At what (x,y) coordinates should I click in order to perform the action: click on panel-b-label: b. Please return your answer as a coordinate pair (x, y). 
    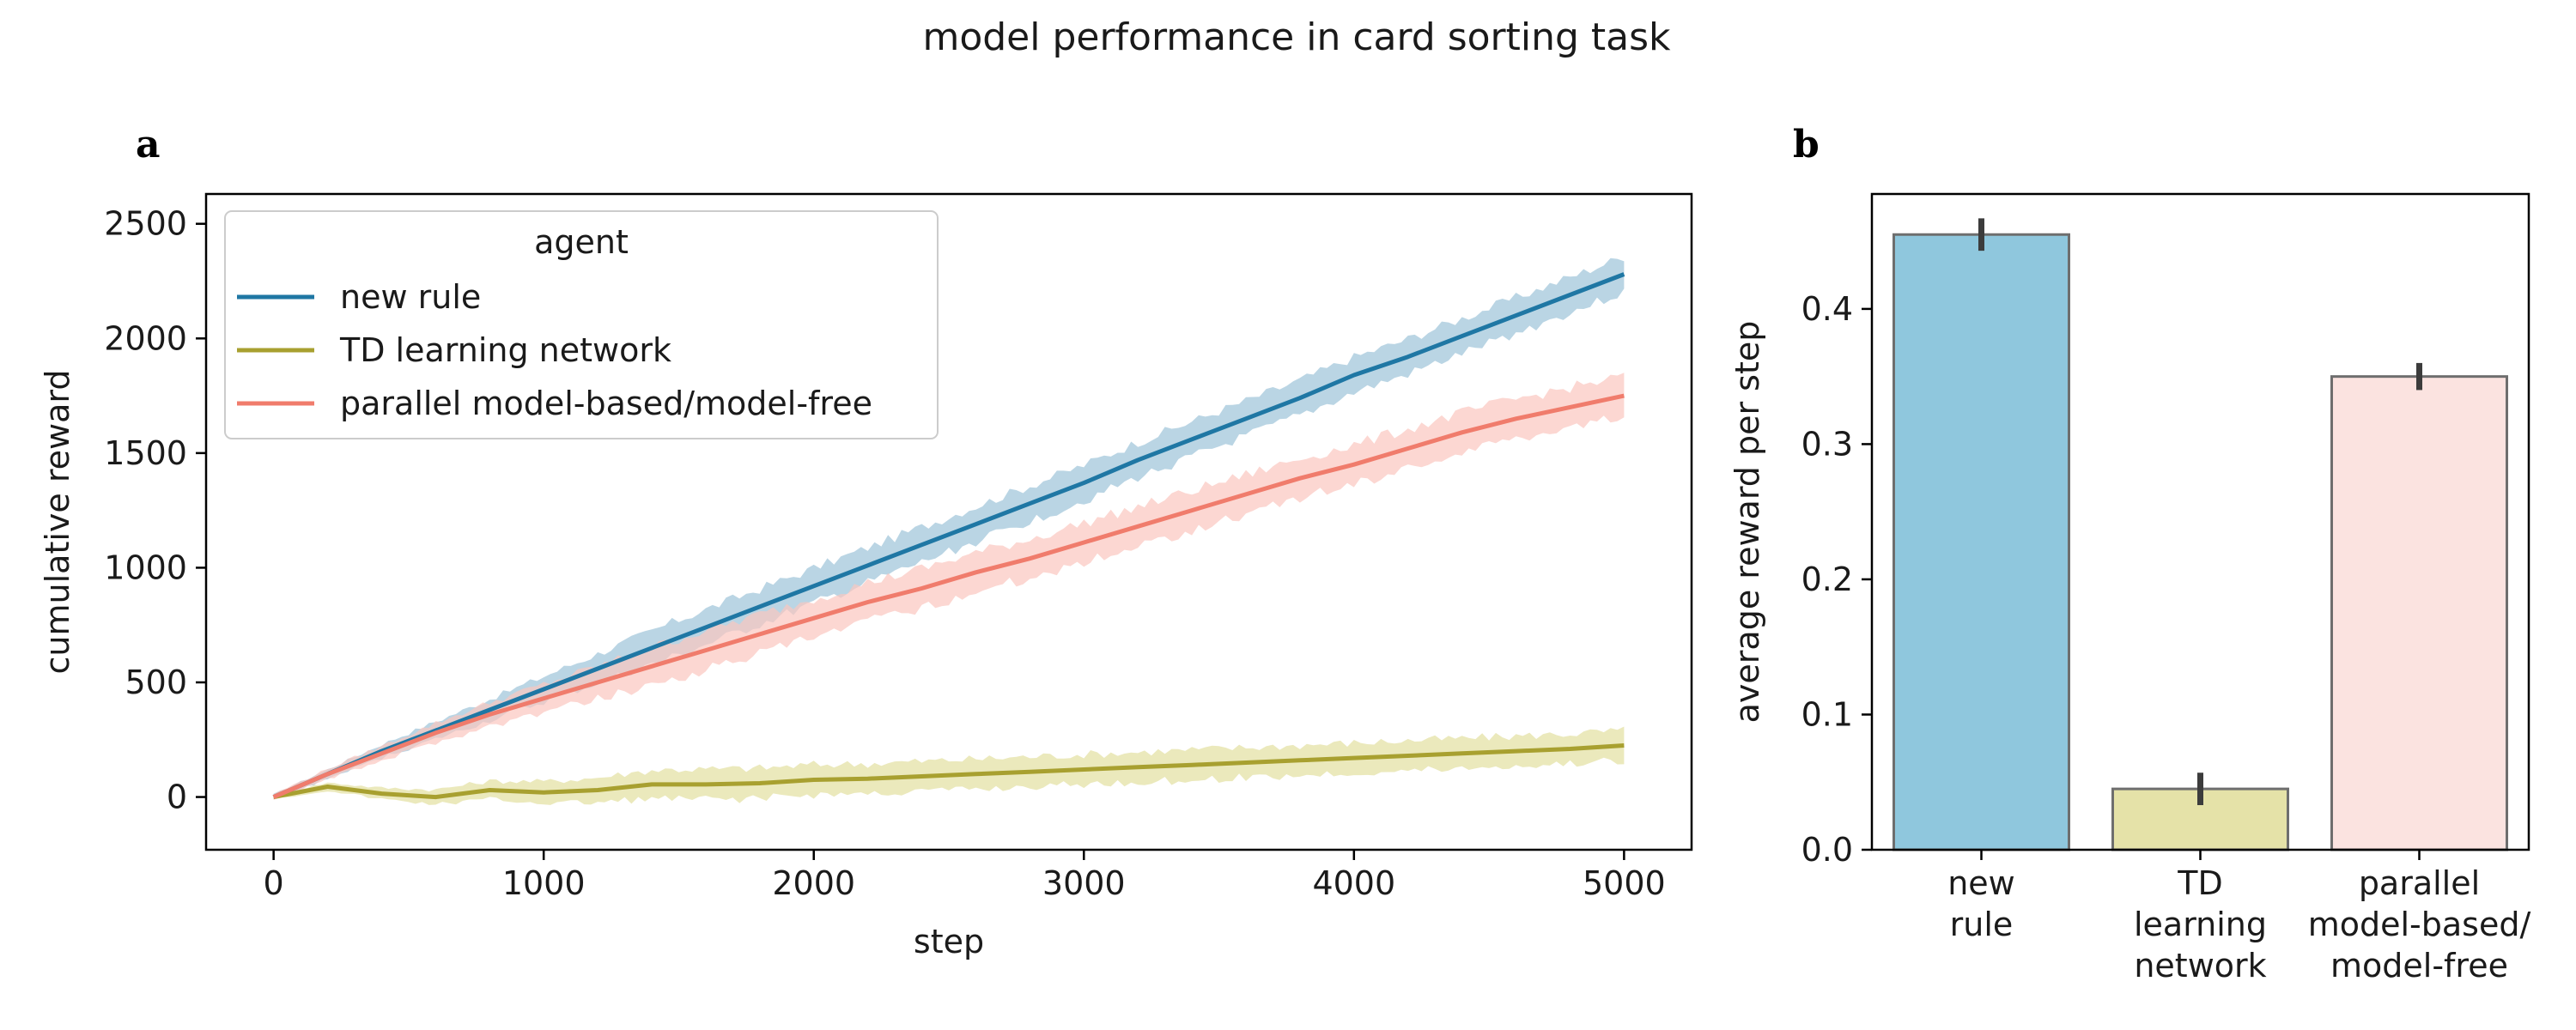
    Looking at the image, I should click on (1806, 145).